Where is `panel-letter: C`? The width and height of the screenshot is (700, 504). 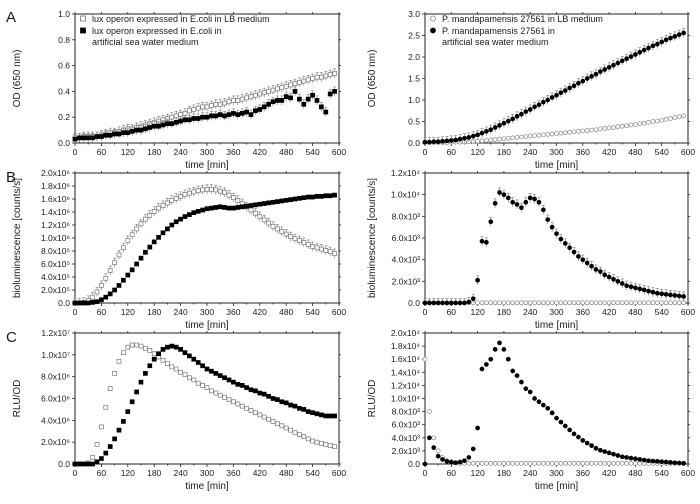 panel-letter: C is located at coordinates (11, 337).